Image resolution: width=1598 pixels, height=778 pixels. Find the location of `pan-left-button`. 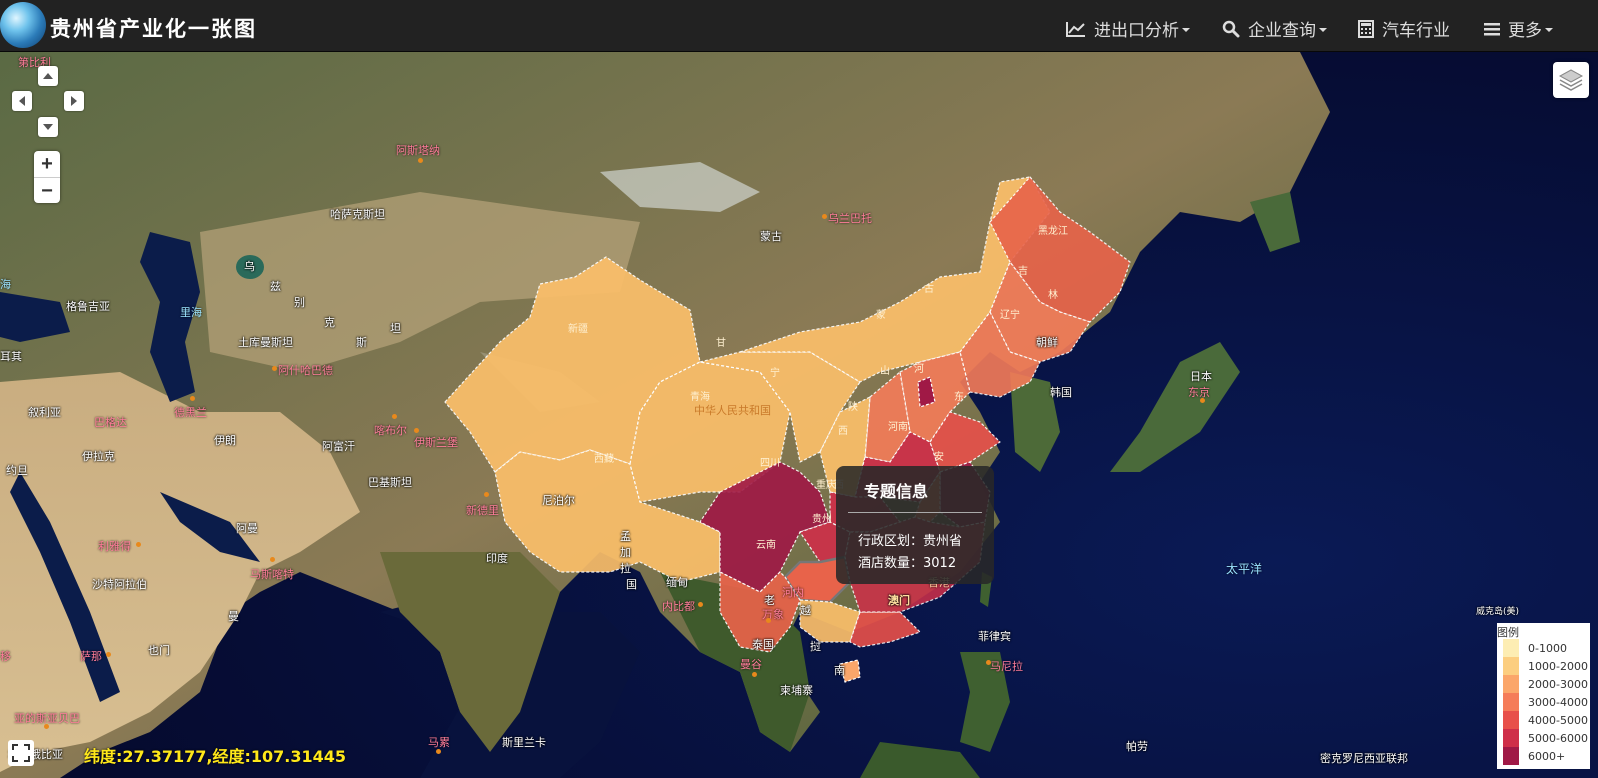

pan-left-button is located at coordinates (22, 101).